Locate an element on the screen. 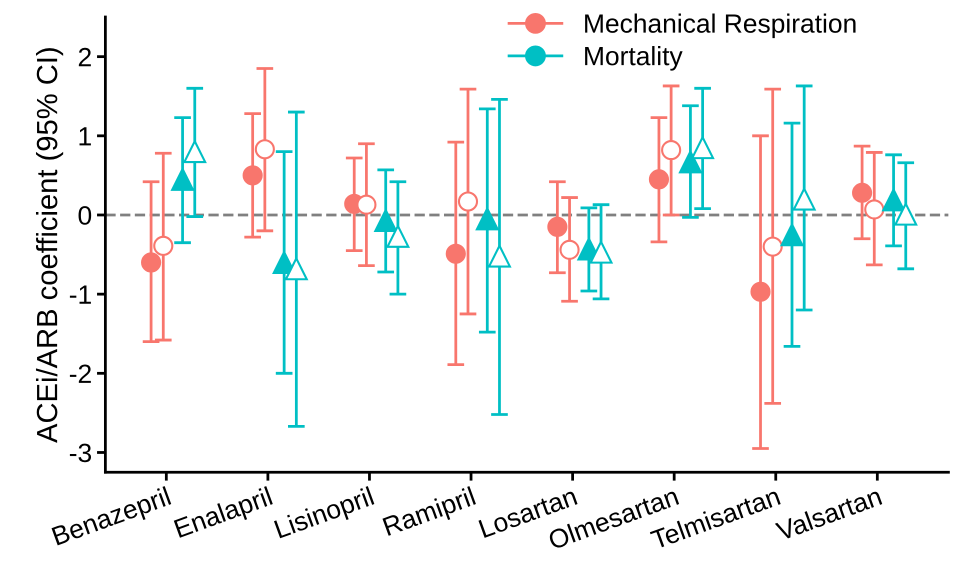 This screenshot has height=569, width=958. y-tick-label: -2 is located at coordinates (80, 373).